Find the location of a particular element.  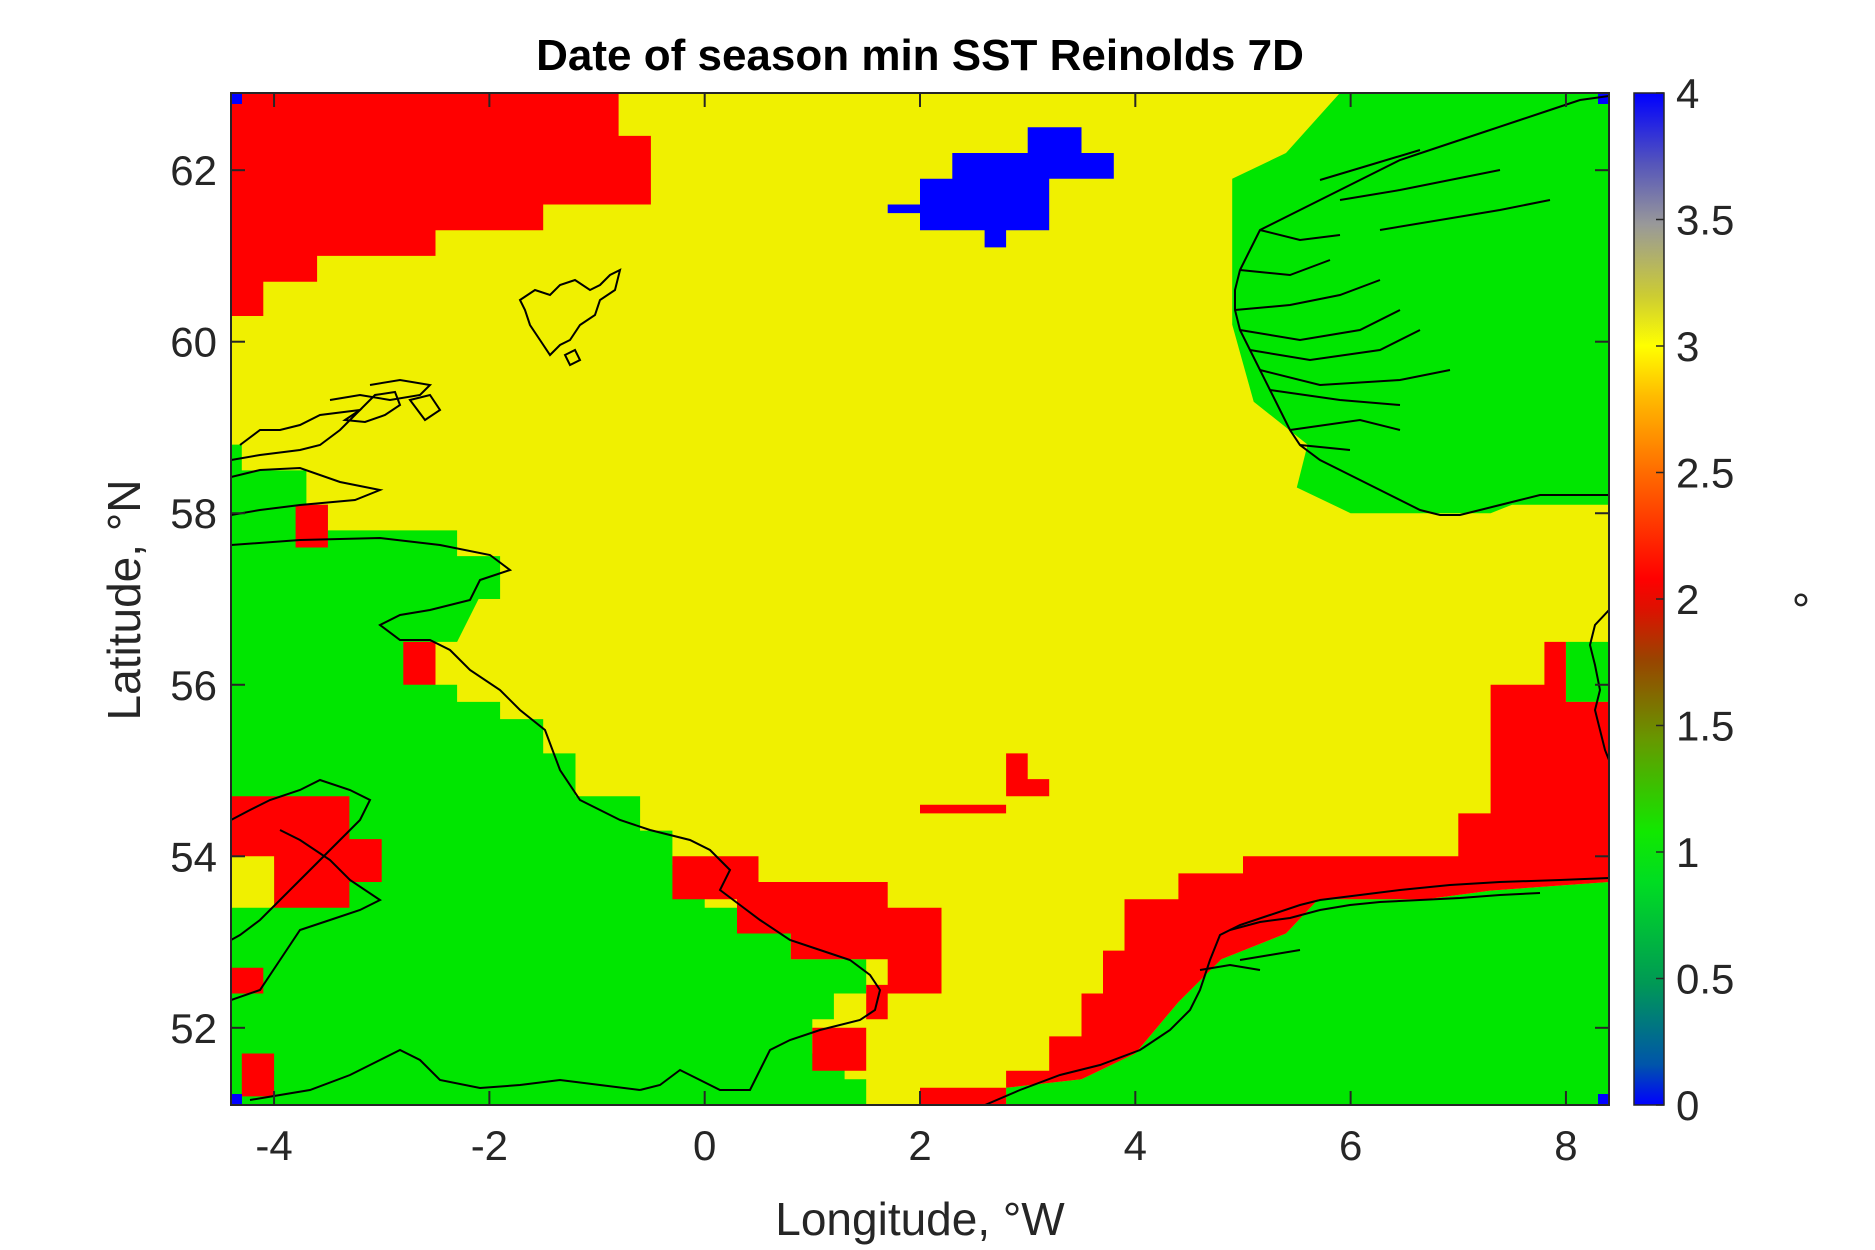

colorbar-tick-label: 0 is located at coordinates (1687, 1105).